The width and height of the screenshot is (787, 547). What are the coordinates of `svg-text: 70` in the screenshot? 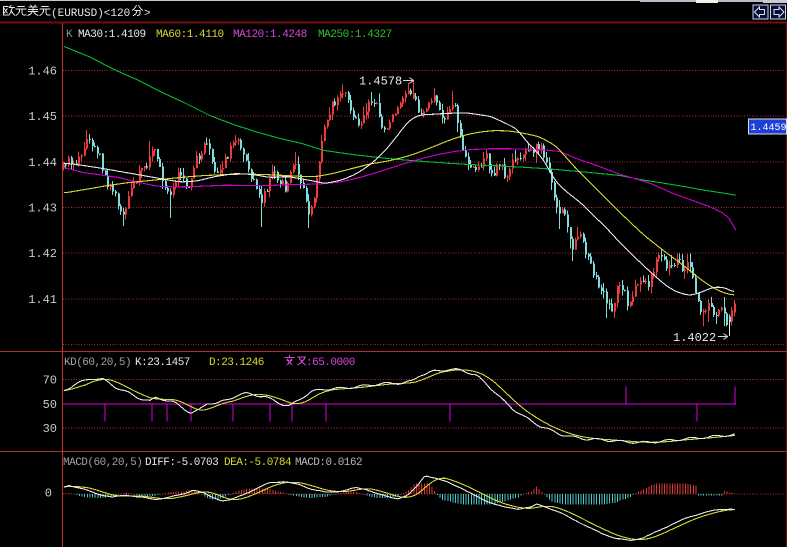 It's located at (50, 381).